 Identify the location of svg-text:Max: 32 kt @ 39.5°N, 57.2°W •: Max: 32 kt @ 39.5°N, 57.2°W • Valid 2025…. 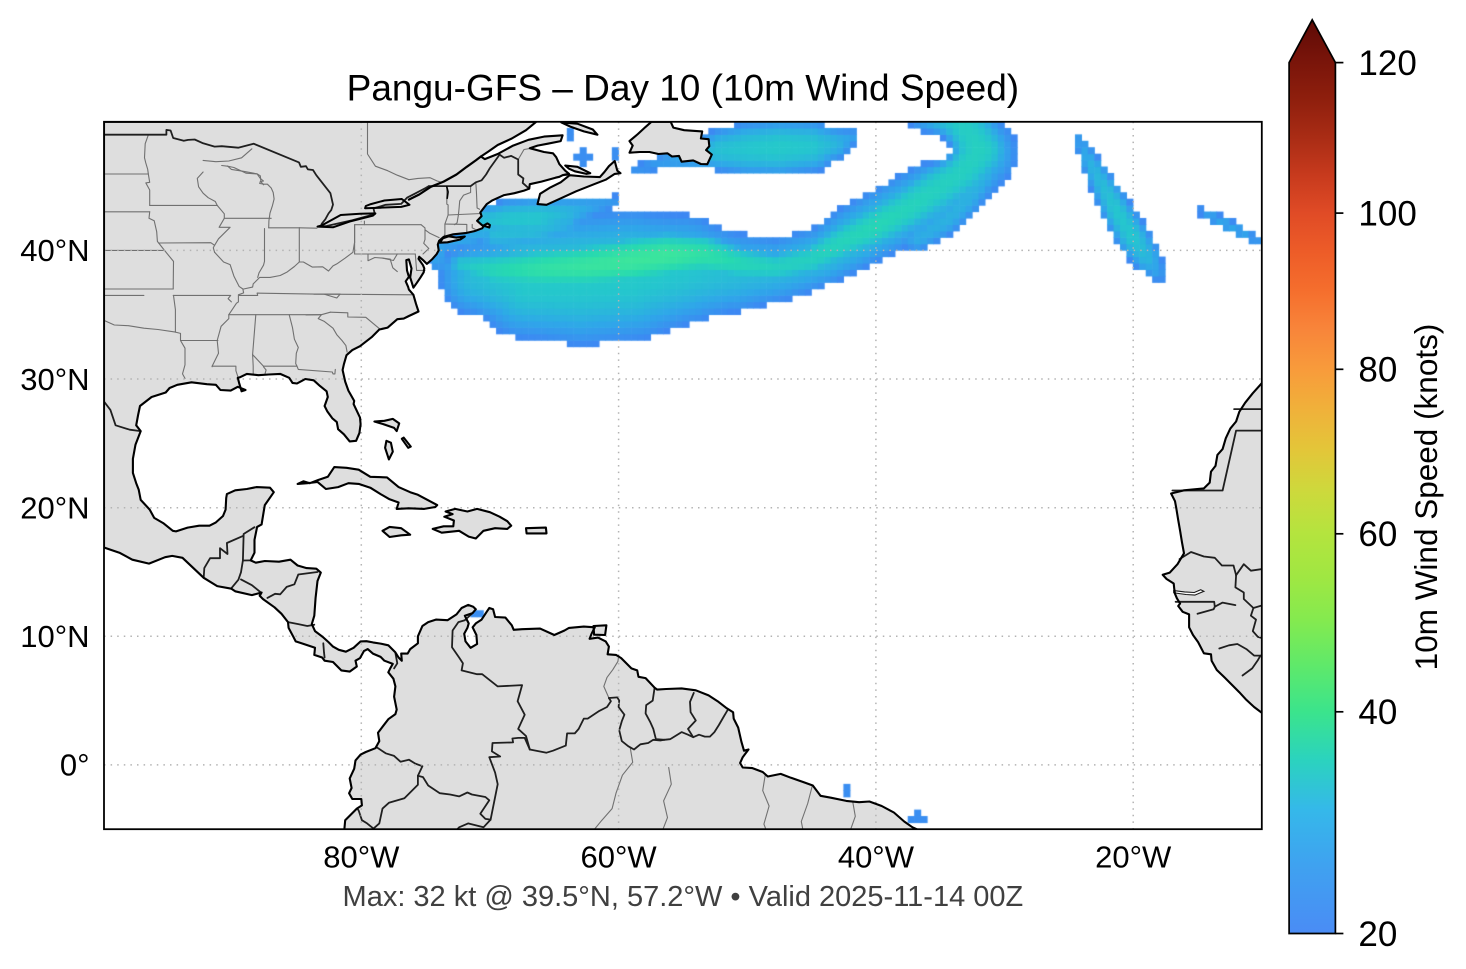
(683, 897).